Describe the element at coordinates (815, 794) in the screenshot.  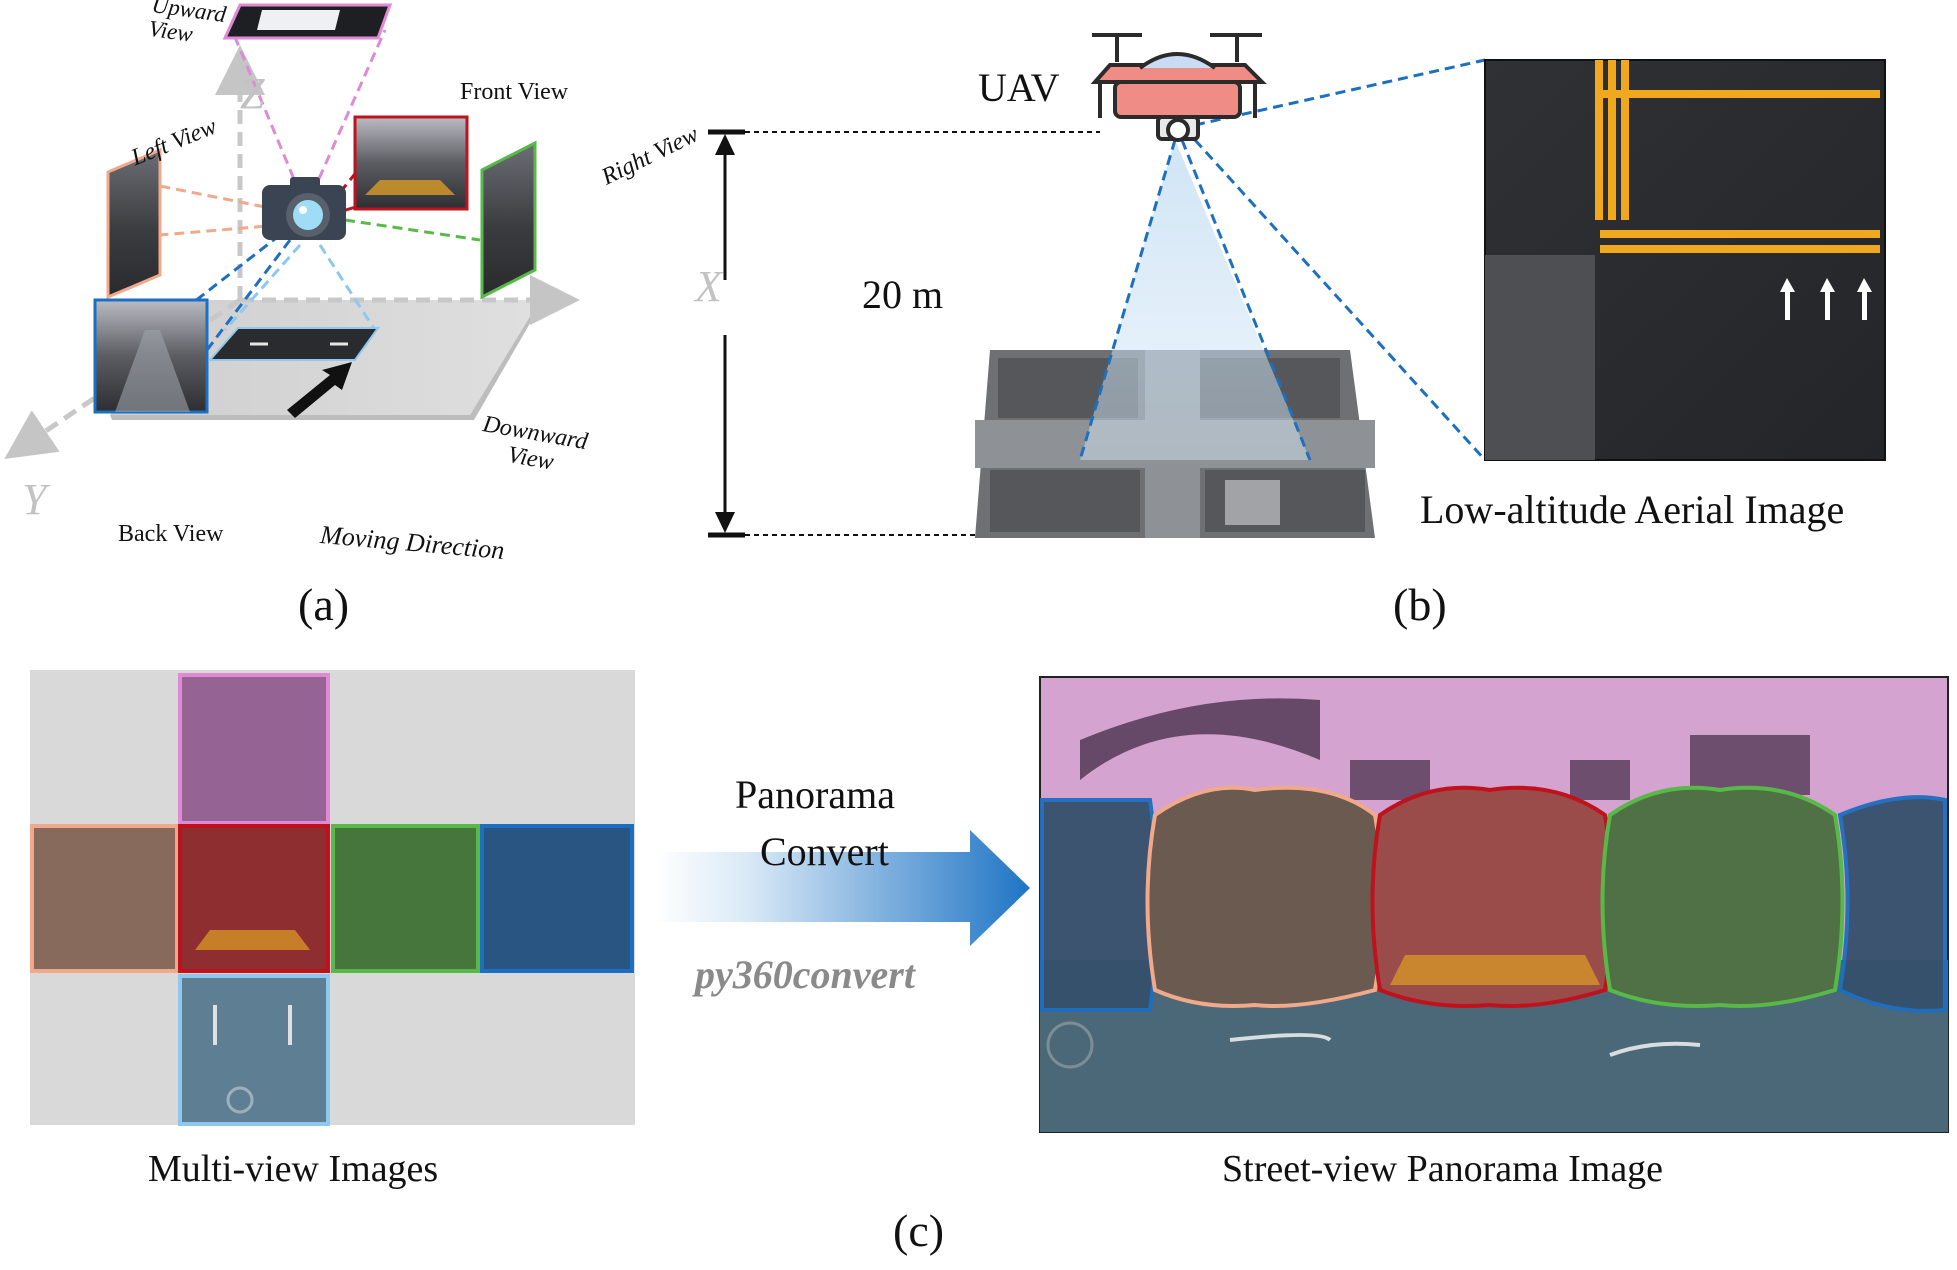
I see `convert-label-line1: Panorama` at that location.